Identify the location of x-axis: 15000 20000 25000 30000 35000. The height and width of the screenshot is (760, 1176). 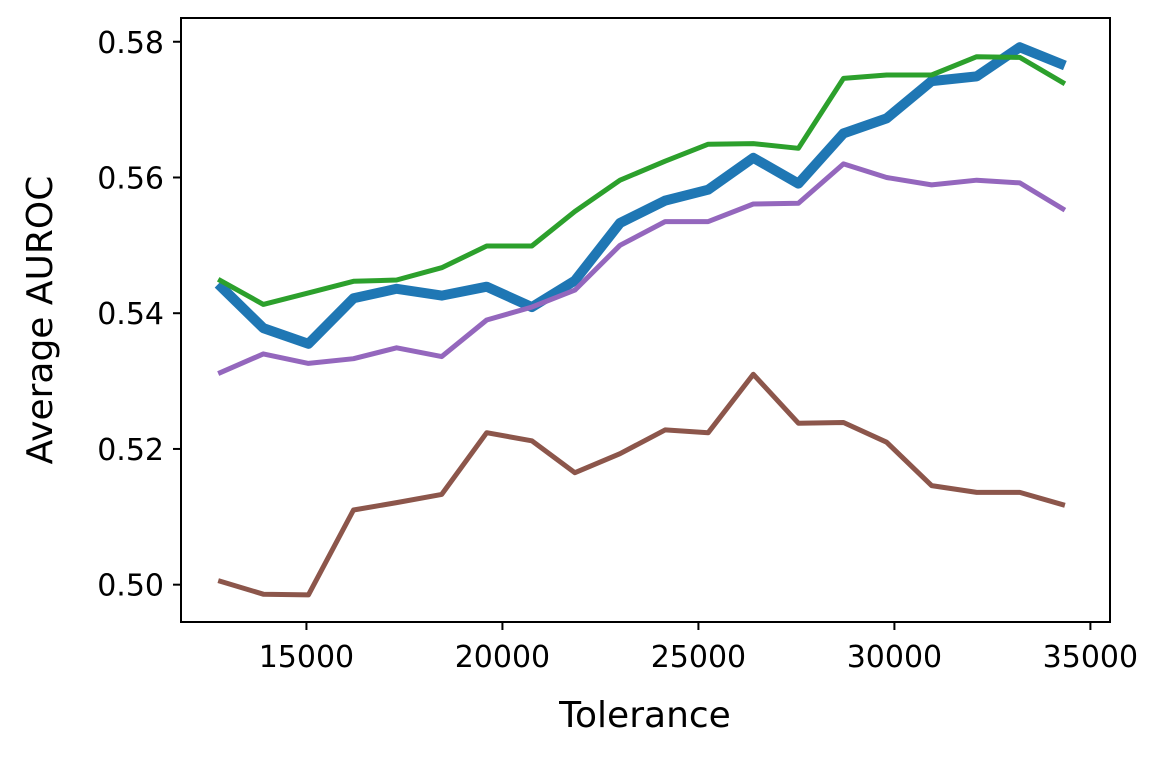
(698, 648).